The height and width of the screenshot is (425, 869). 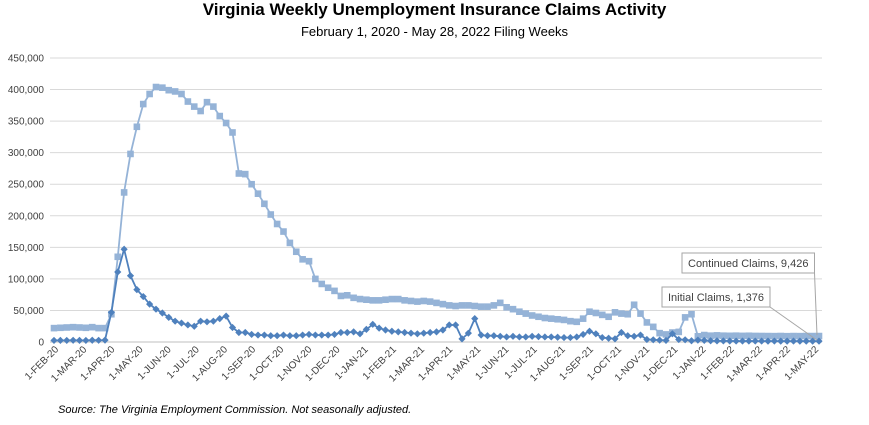 What do you see at coordinates (26, 248) in the screenshot?
I see `y-tick-label: 150,000` at bounding box center [26, 248].